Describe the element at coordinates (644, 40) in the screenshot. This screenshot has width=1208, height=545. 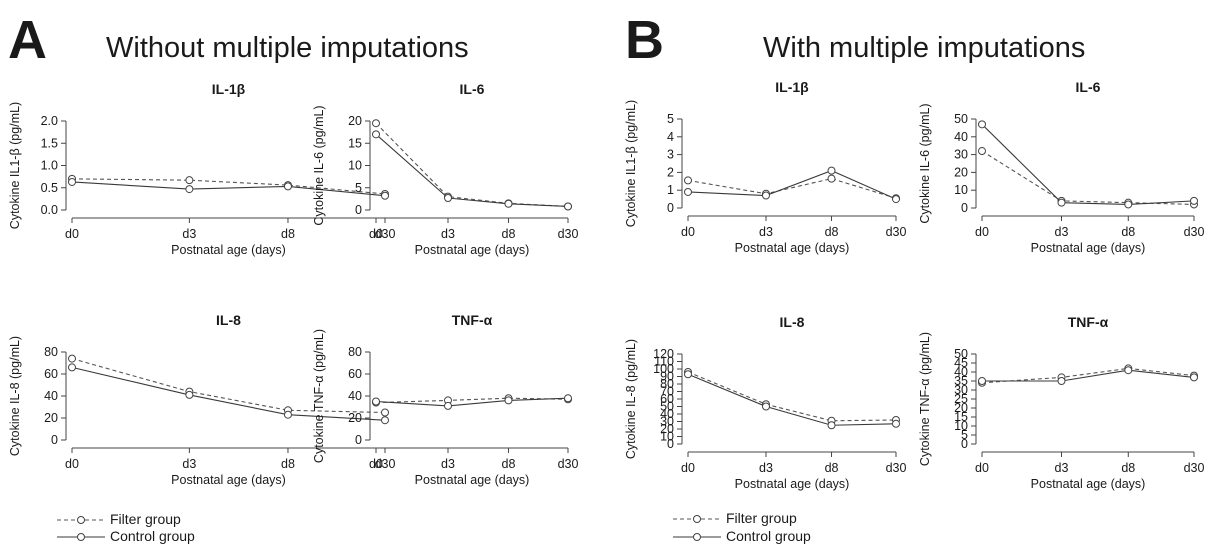
I see `panel-b-letter: B` at that location.